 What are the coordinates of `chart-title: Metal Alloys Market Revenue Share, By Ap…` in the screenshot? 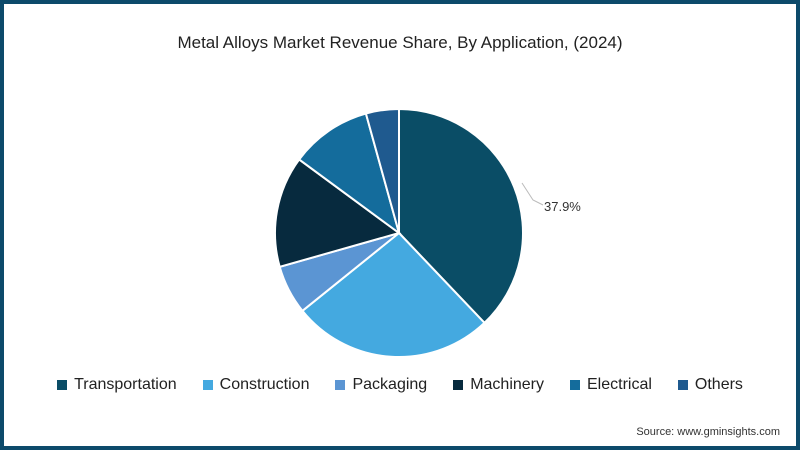 It's located at (400, 42).